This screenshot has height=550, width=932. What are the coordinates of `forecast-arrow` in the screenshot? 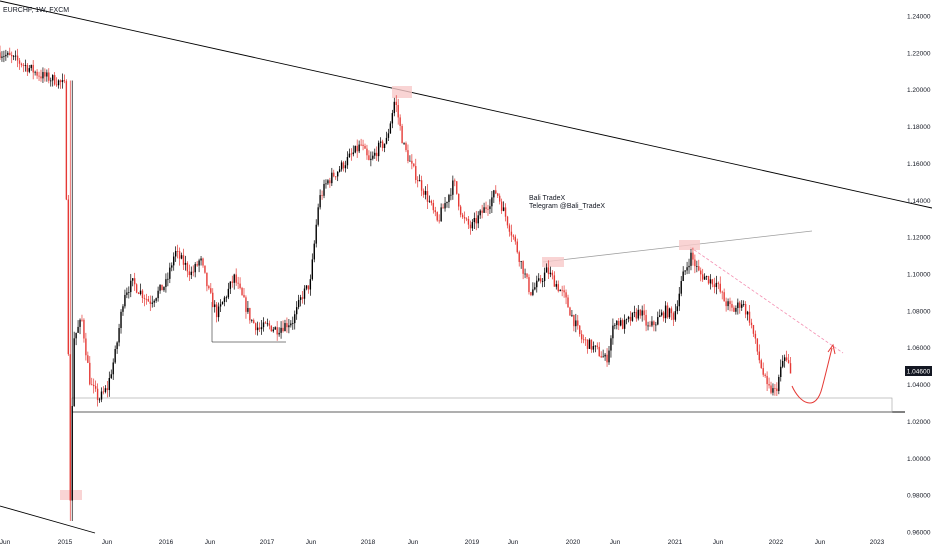 It's located at (812, 375).